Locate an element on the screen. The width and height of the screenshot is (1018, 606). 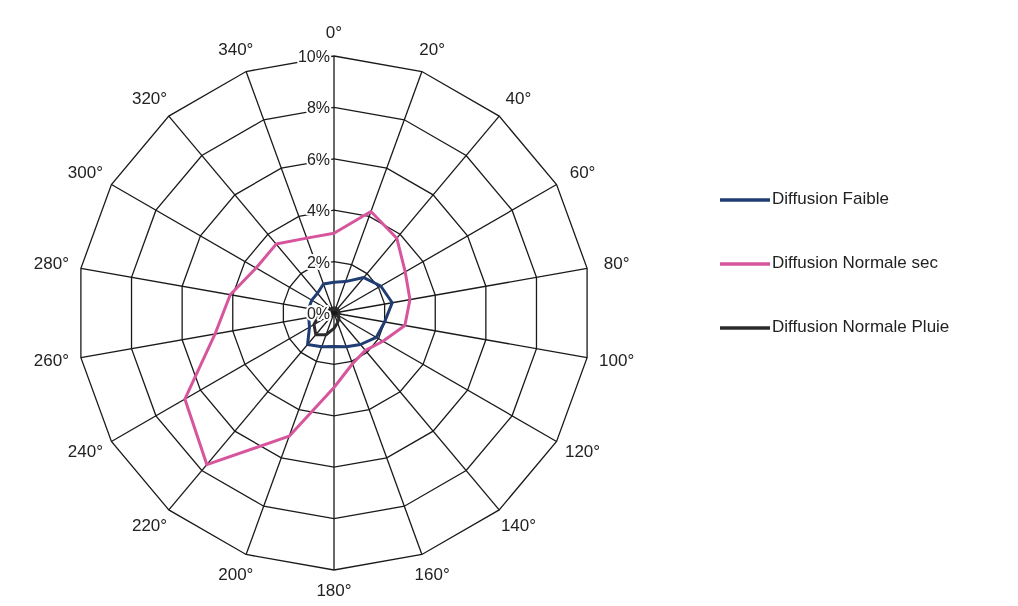
spoke-label: 320° is located at coordinates (149, 98).